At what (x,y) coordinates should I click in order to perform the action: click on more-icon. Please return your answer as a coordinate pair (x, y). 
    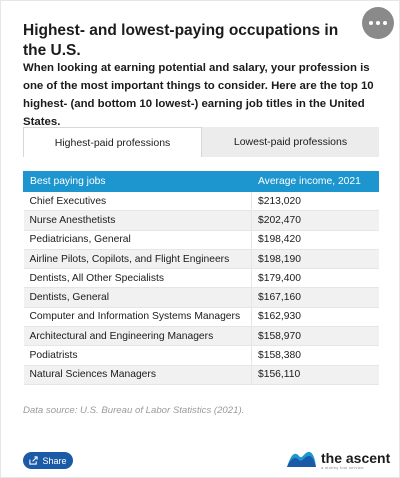
    Looking at the image, I should click on (371, 23).